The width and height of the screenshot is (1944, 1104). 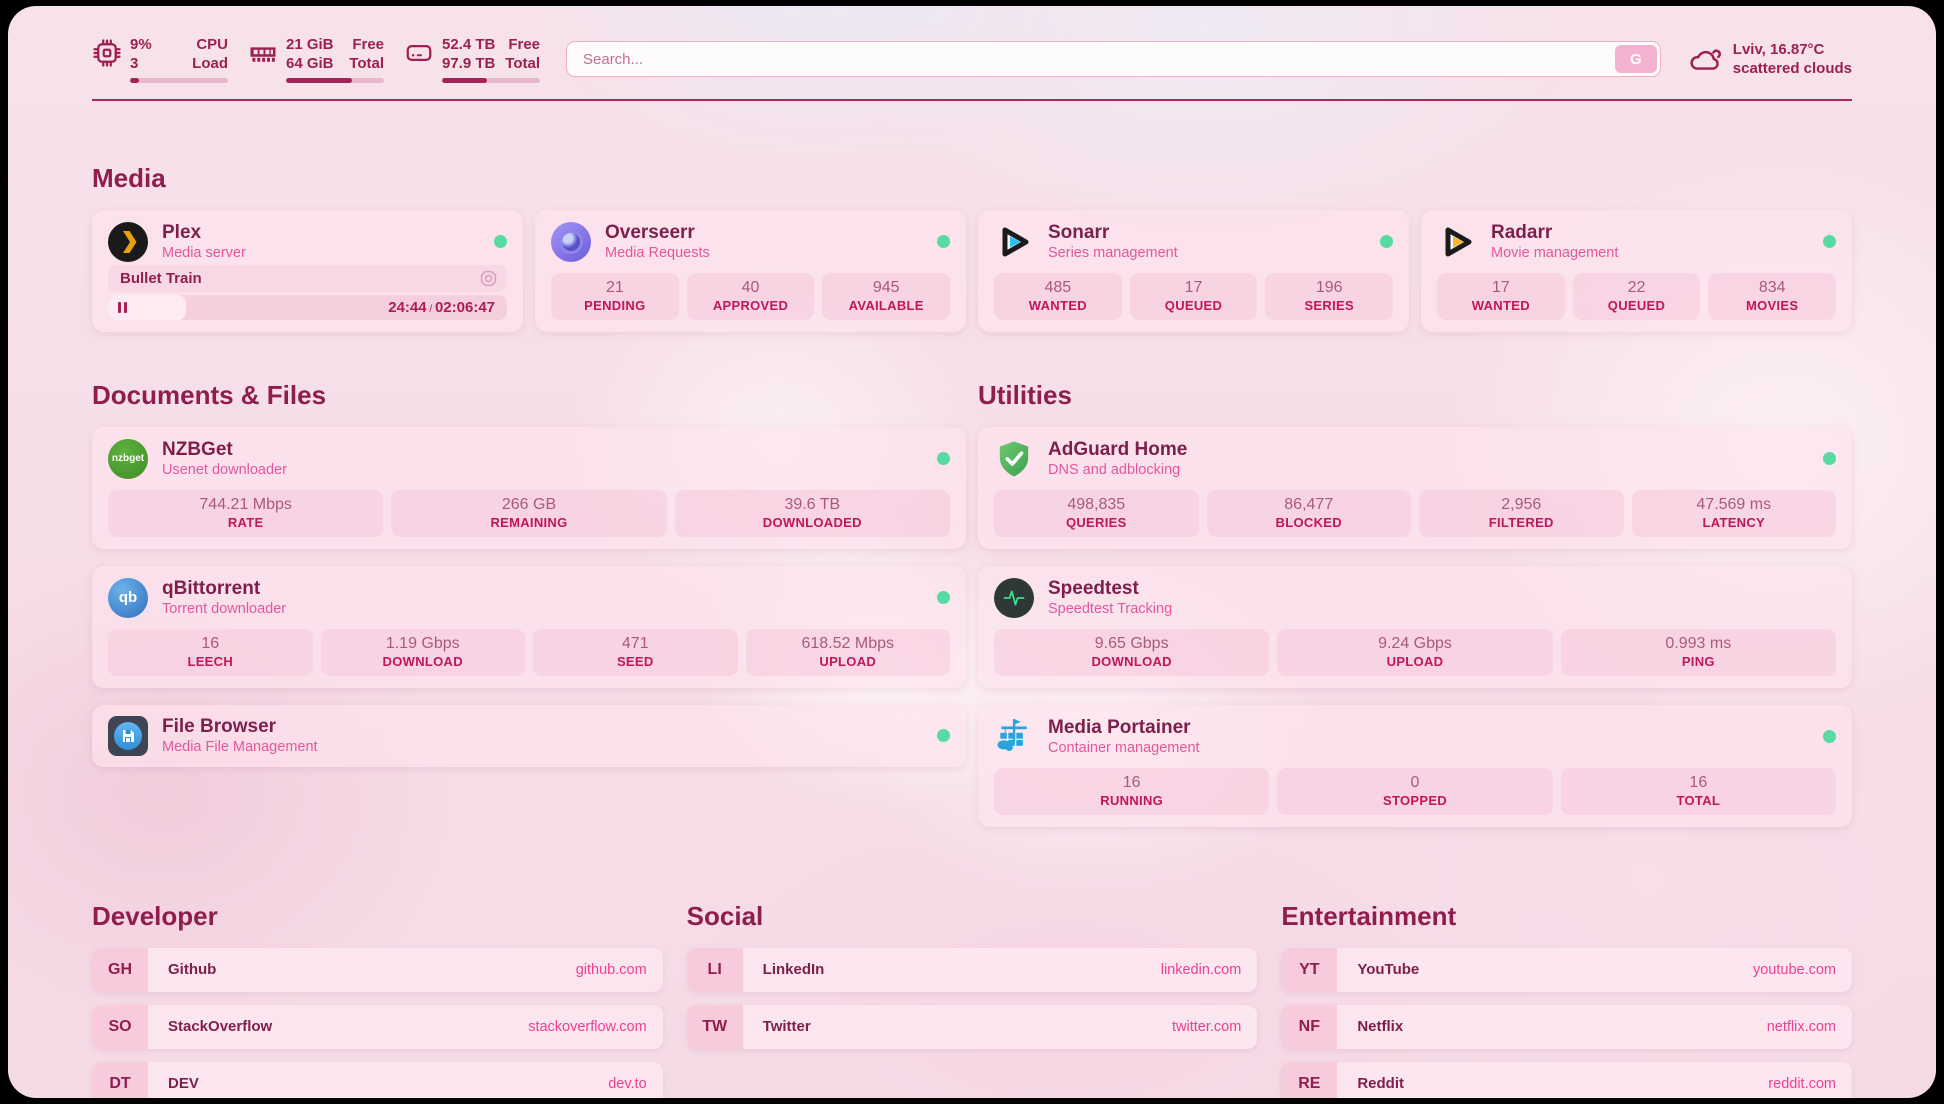 I want to click on link-name: StackOverflow, so click(x=220, y=1026).